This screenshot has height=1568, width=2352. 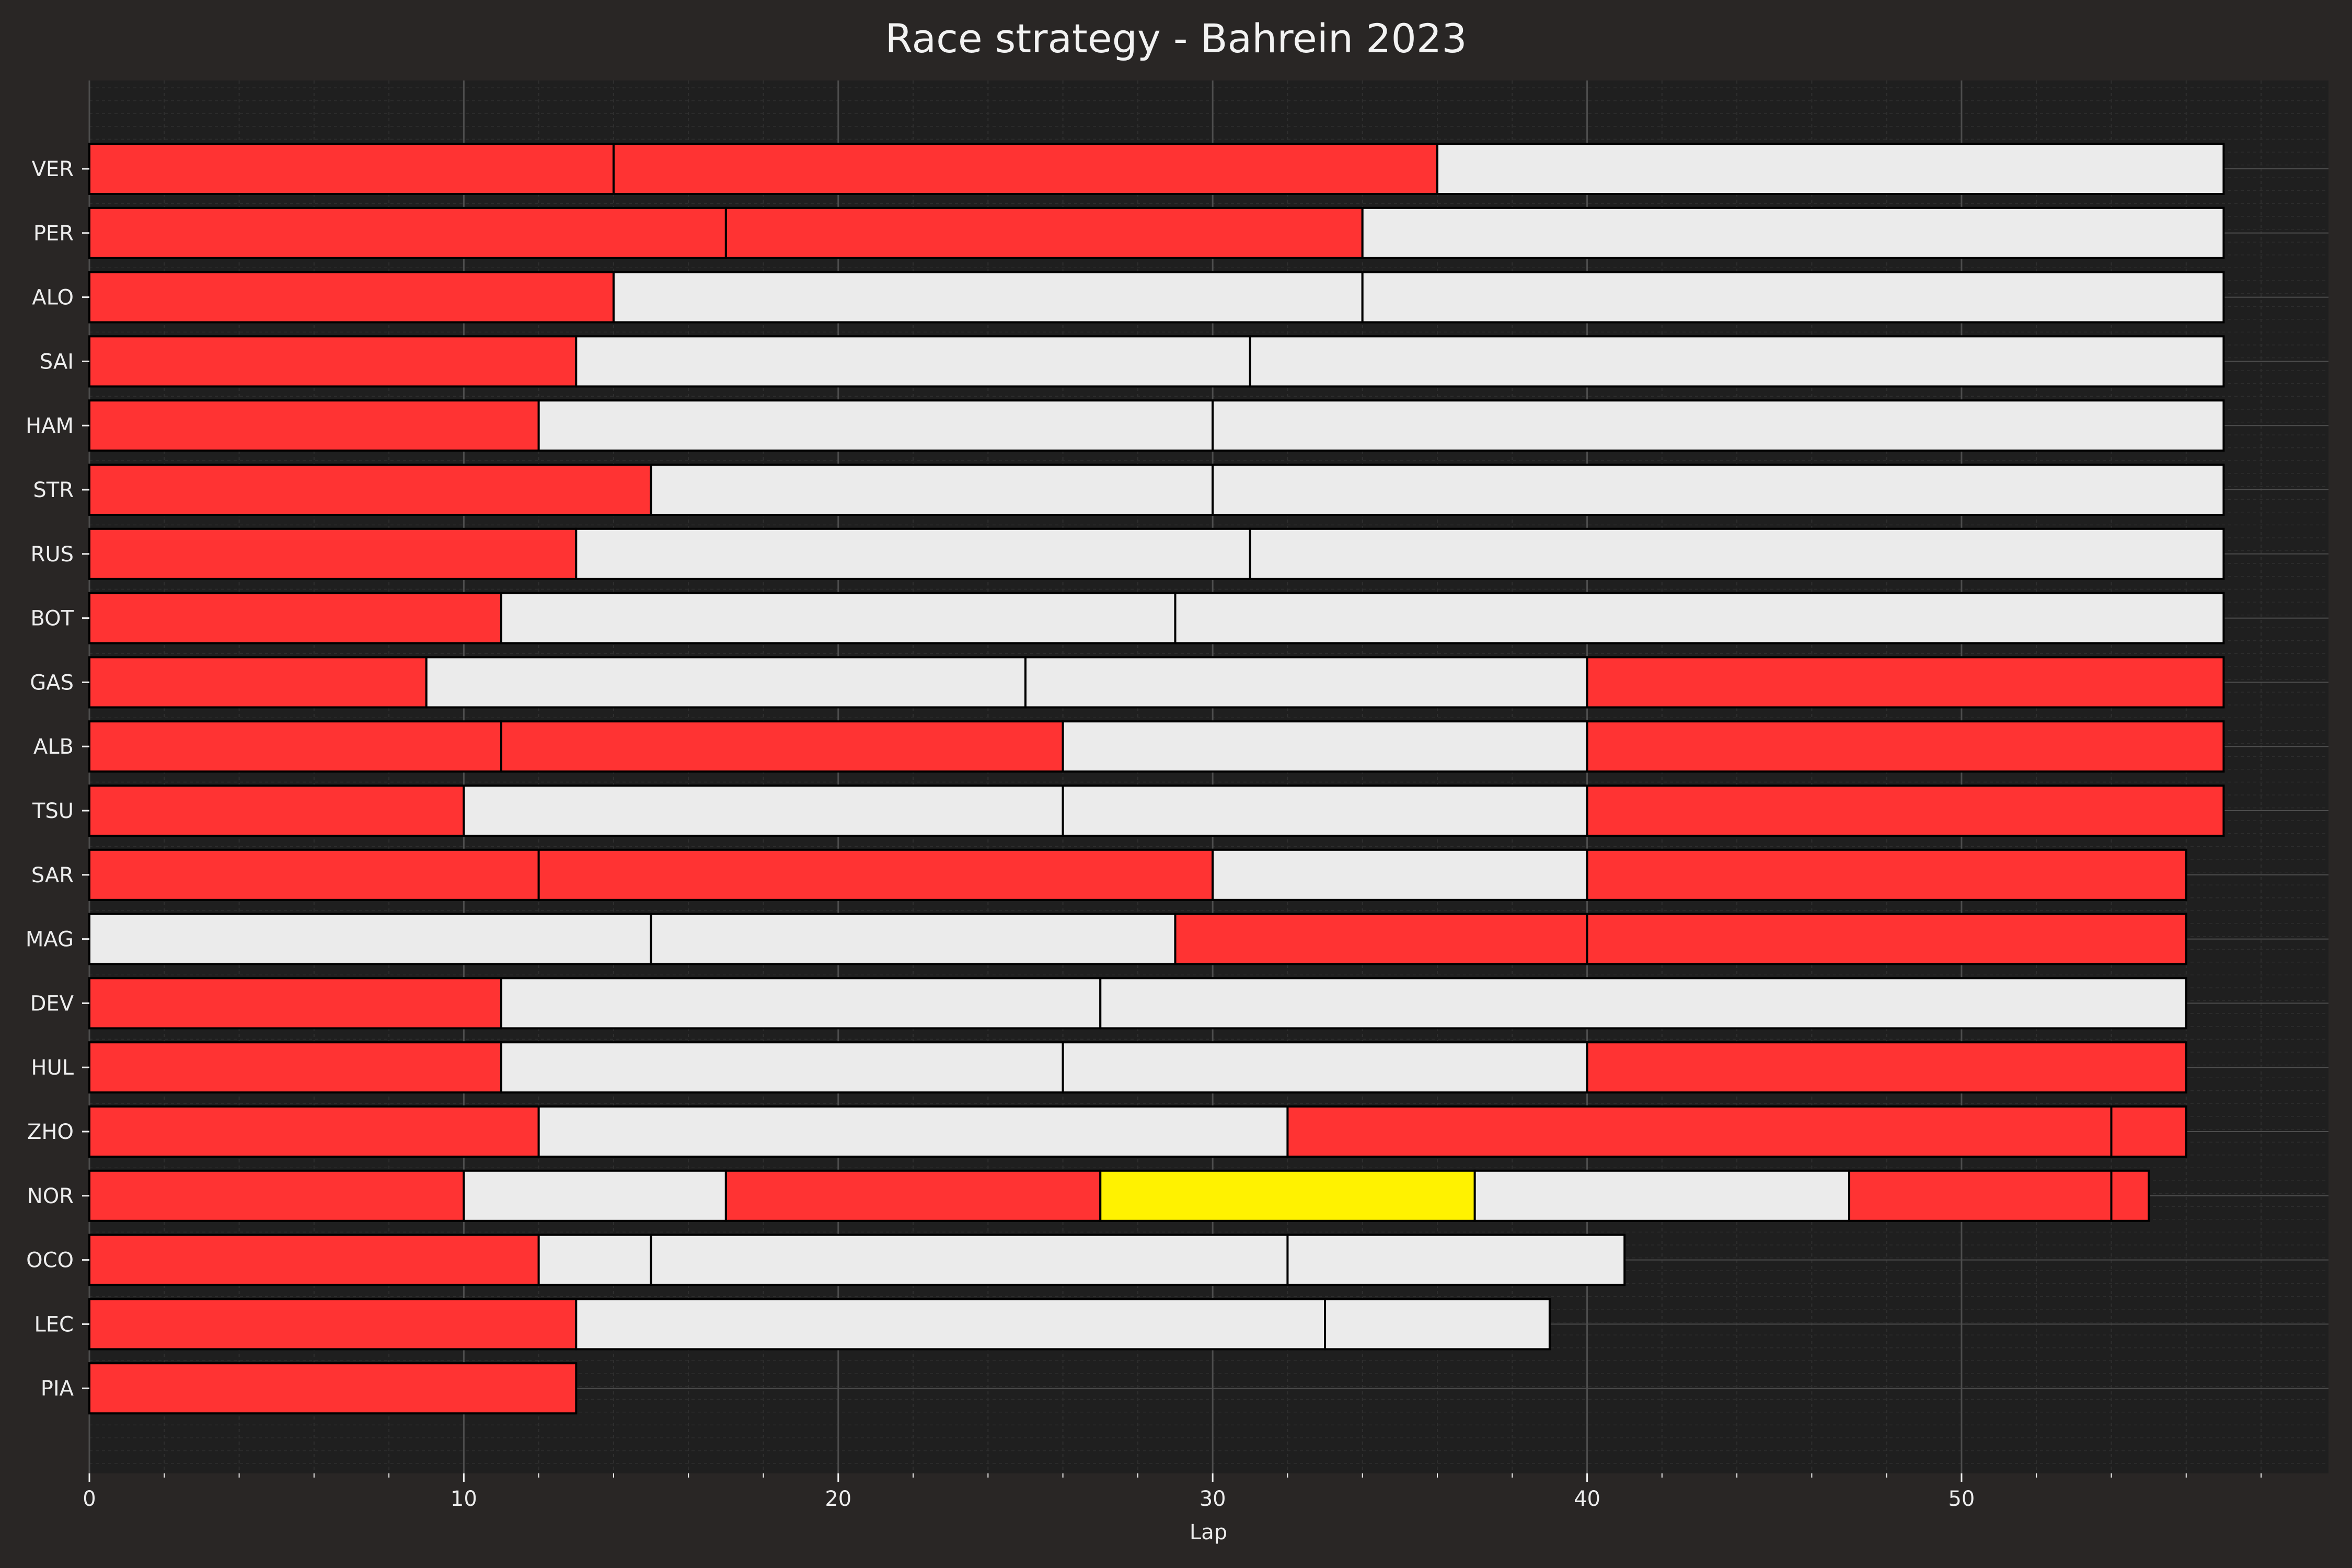 What do you see at coordinates (52, 555) in the screenshot?
I see `y-tick-label-rus: RUS` at bounding box center [52, 555].